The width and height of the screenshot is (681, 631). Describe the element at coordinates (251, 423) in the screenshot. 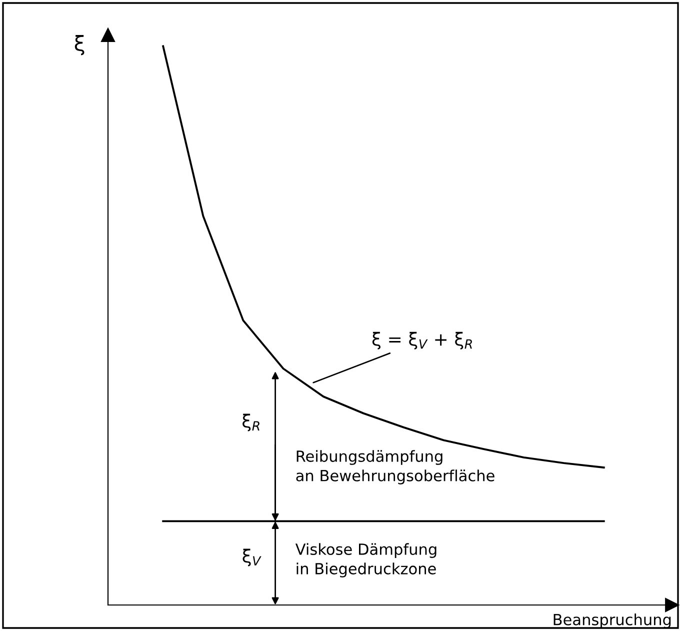

I see `annotation: ξ$_{R}$` at that location.